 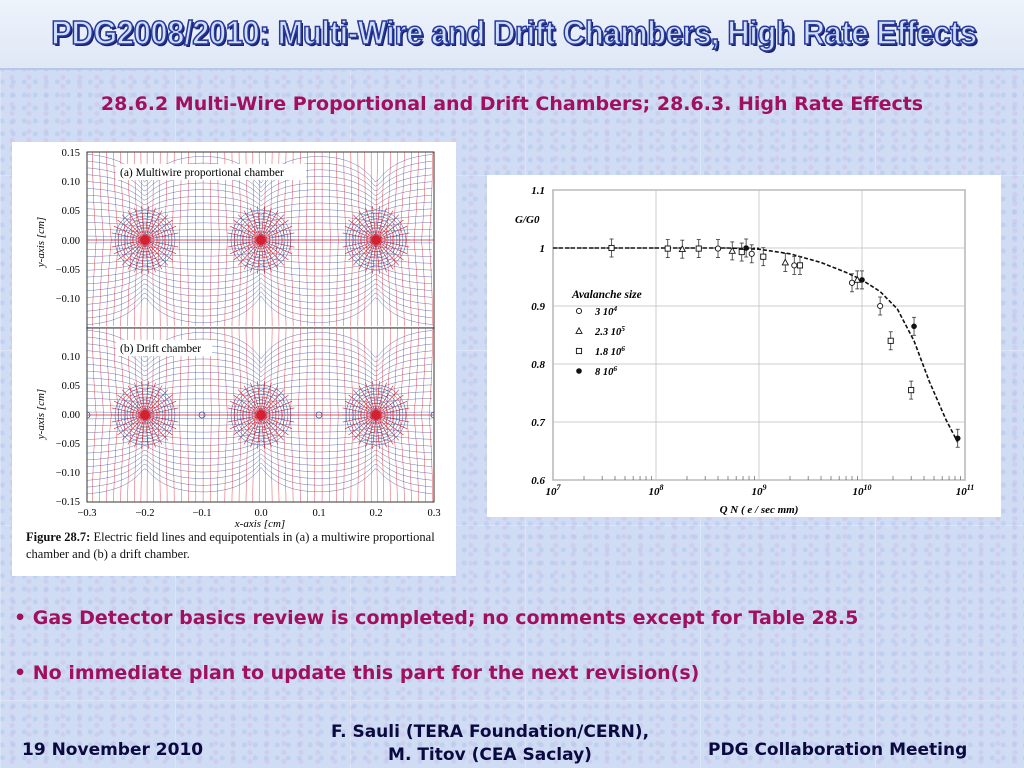 I want to click on y-tick-label: 1.1, so click(x=538, y=191).